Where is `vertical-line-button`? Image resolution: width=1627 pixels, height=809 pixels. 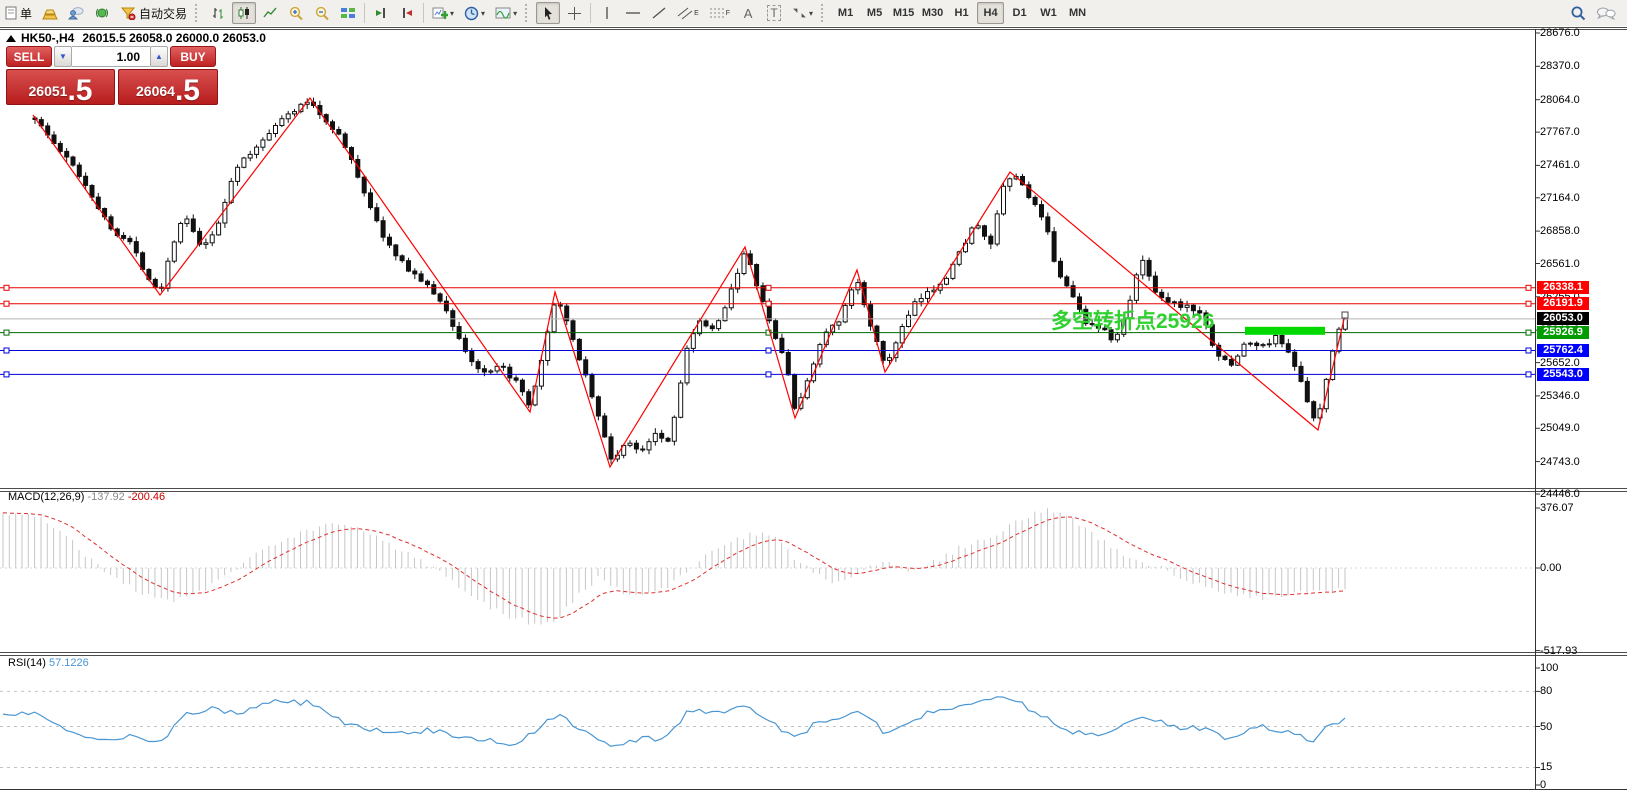 vertical-line-button is located at coordinates (607, 13).